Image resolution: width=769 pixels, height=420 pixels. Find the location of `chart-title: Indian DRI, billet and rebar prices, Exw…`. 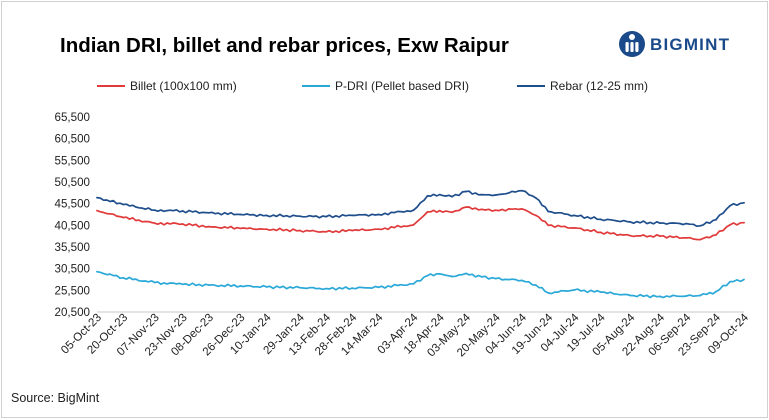

chart-title: Indian DRI, billet and rebar prices, Exw… is located at coordinates (284, 45).